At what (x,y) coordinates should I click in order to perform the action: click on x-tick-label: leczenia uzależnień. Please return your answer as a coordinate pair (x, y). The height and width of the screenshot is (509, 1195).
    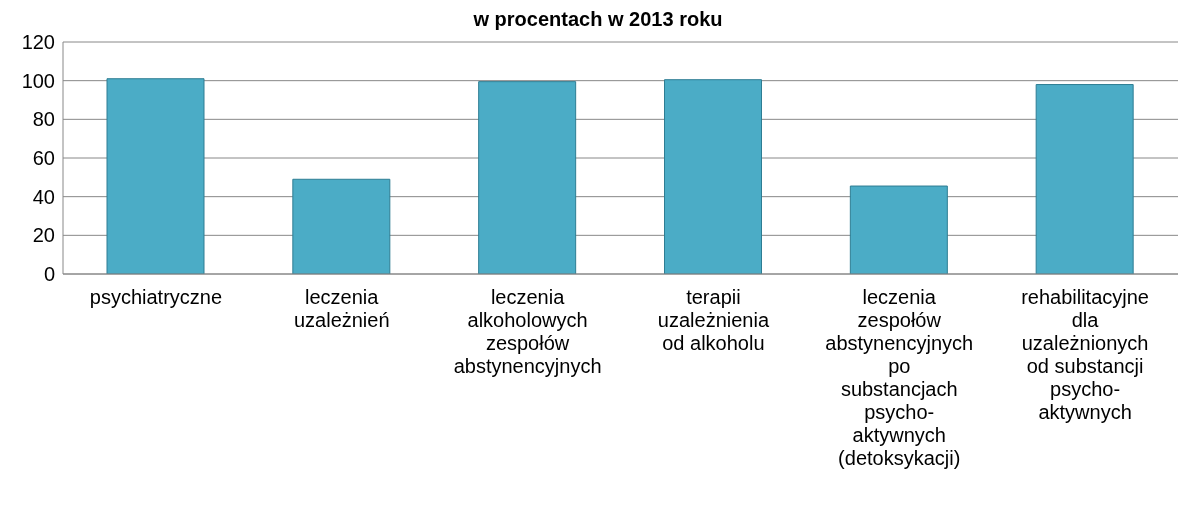
    Looking at the image, I should click on (341, 308).